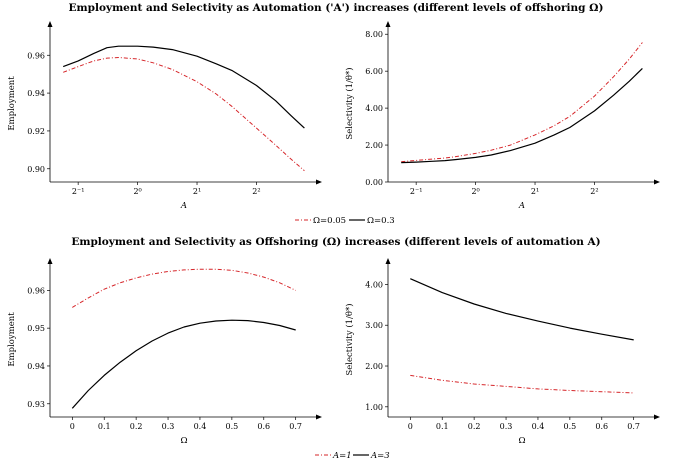 Image resolution: width=673 pixels, height=465 pixels. What do you see at coordinates (104, 426) in the screenshot?
I see `employment-vs-offshoring-x-tick-label: 0.1` at bounding box center [104, 426].